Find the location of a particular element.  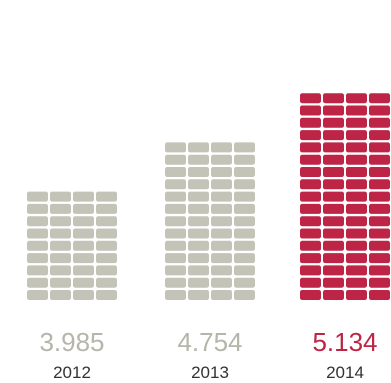

labels-layer: 3.985 2012 4.754 2013 5.134 2014 is located at coordinates (208, 354).